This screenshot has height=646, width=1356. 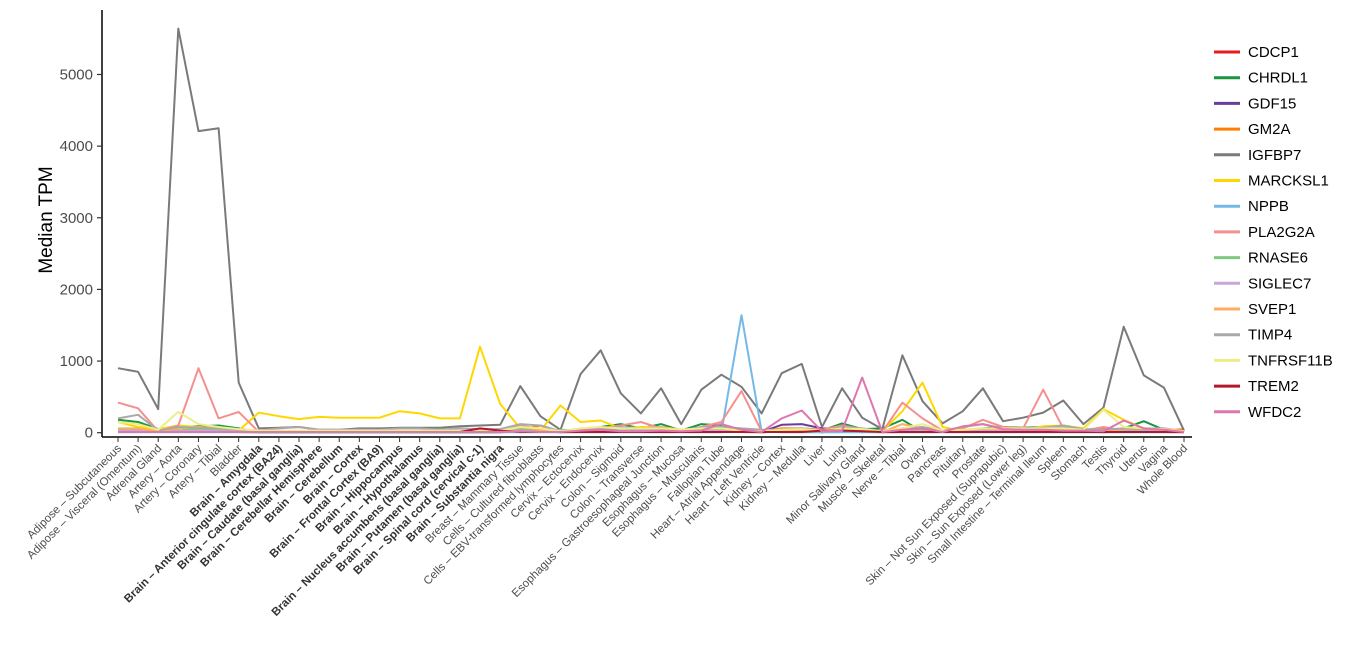 What do you see at coordinates (1274, 412) in the screenshot?
I see `legend-label: WFDC2` at bounding box center [1274, 412].